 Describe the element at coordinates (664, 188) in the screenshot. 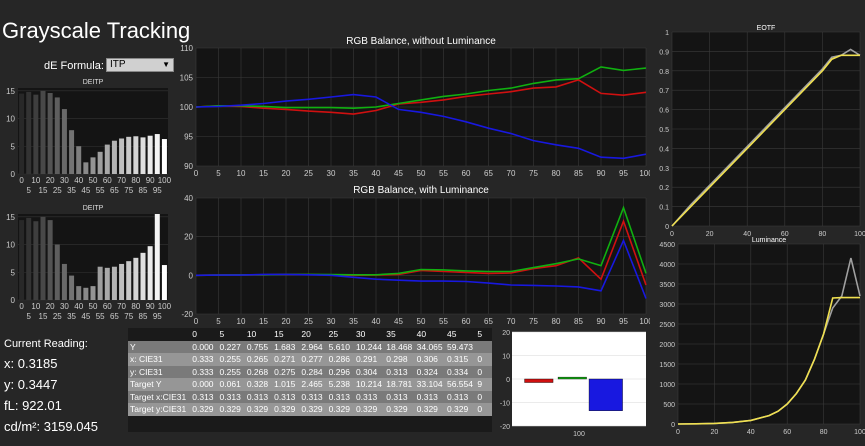

I see `y-tick-label: 0.2` at that location.